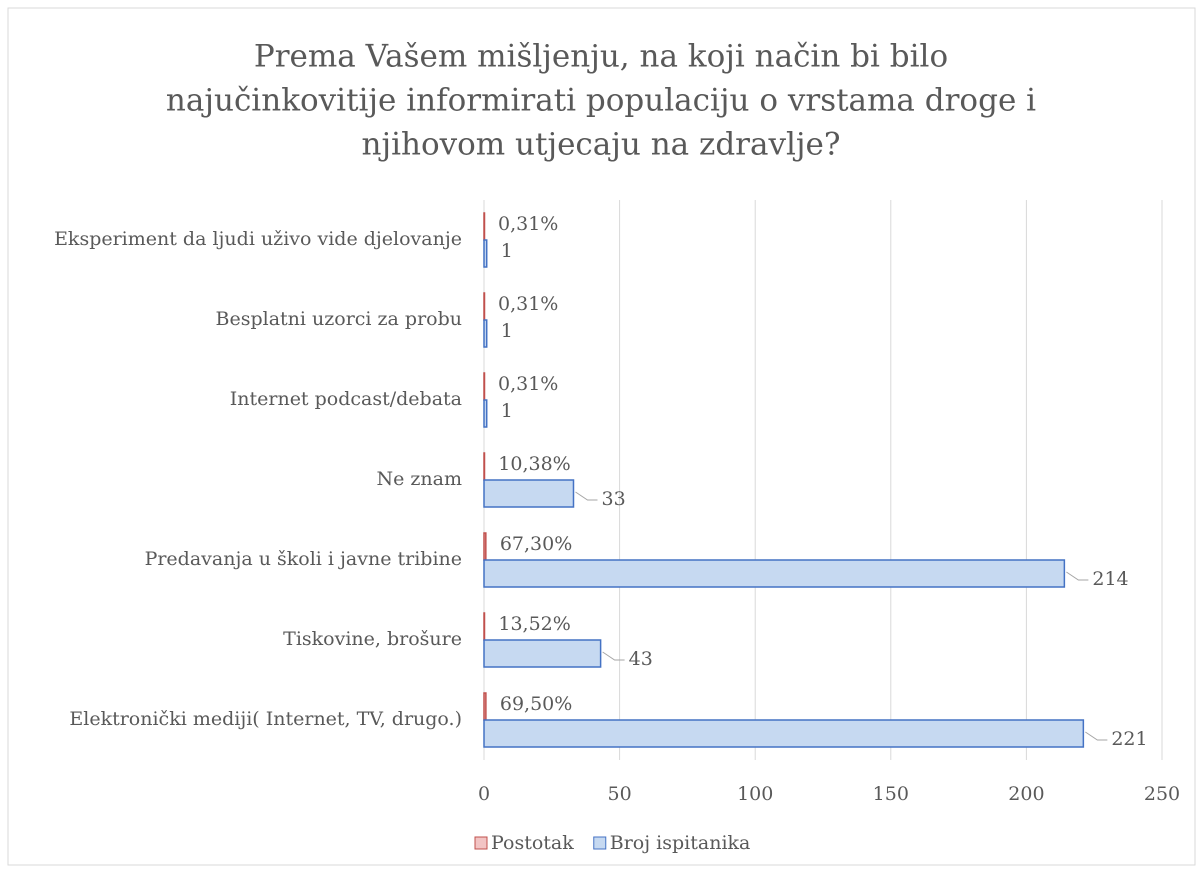 The image size is (1203, 873). I want to click on x-tick-label: 50, so click(620, 794).